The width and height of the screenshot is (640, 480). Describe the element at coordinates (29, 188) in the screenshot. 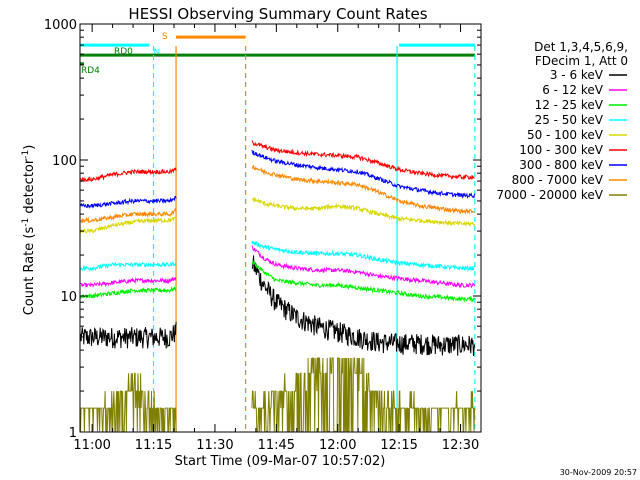

I see `y-axis-label-mid: detector` at that location.